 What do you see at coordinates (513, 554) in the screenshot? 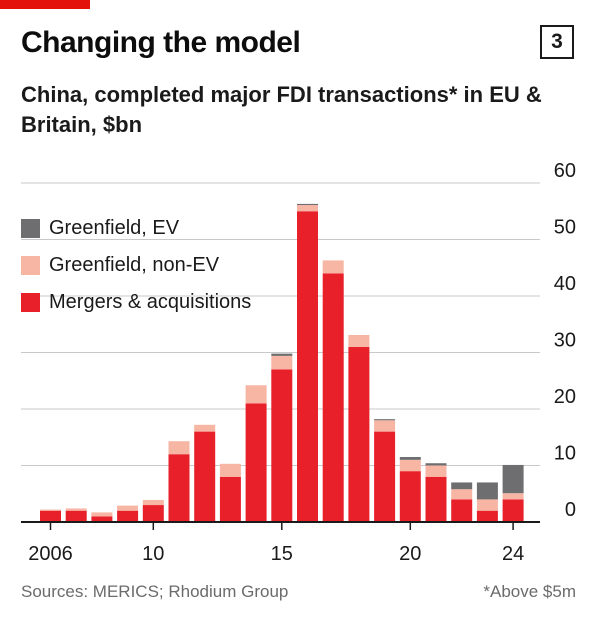
I see `x-tick-label-2024: 24` at bounding box center [513, 554].